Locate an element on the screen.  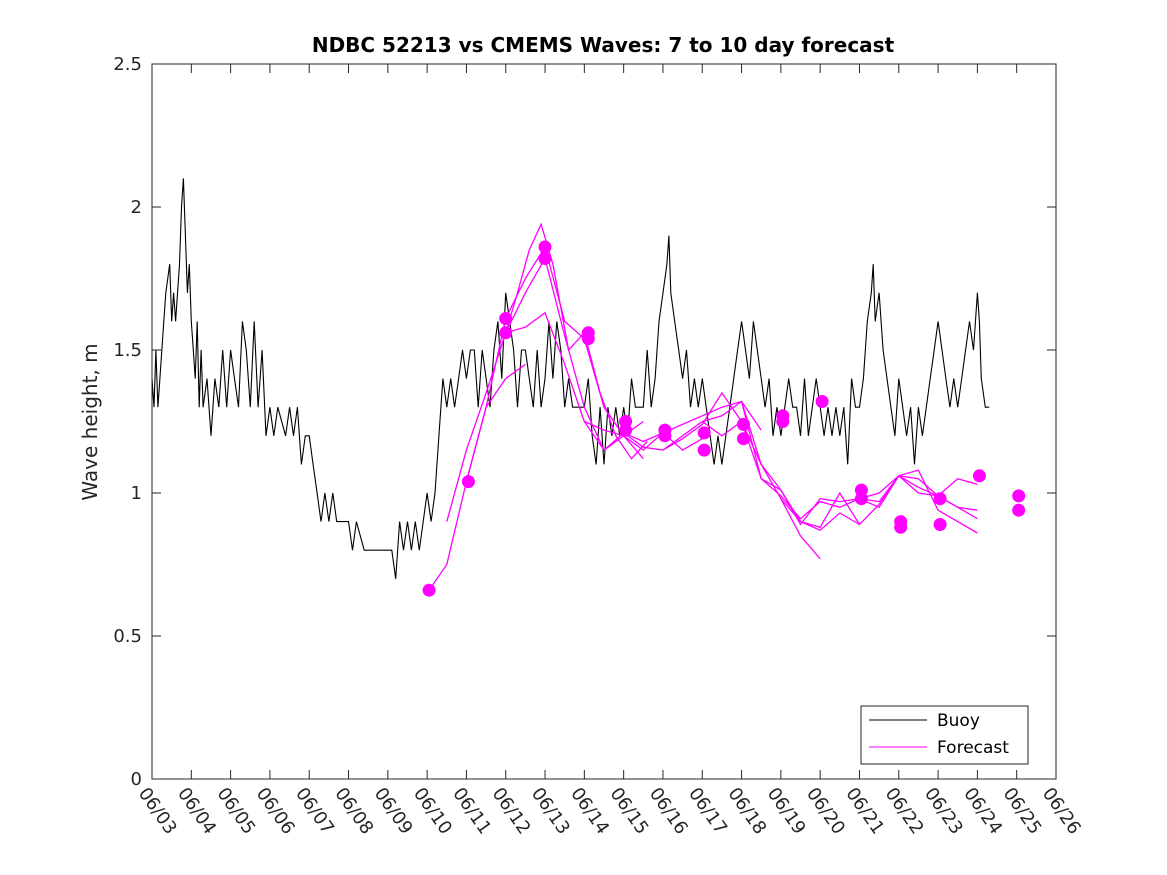
x-tick-label-9: 06/12 is located at coordinates (511, 811).